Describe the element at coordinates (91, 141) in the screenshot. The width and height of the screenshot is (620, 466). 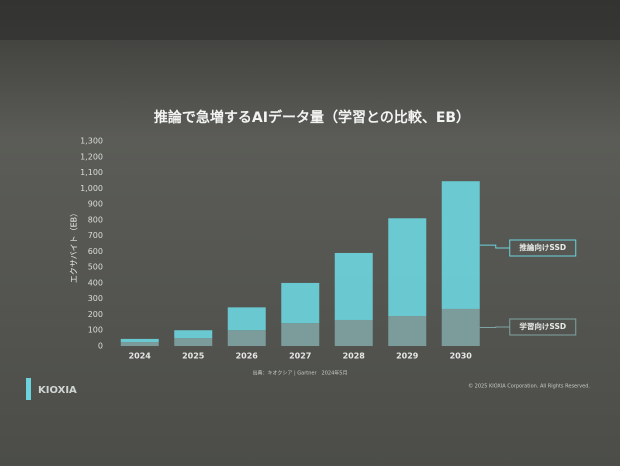
I see `y-tick-label: 1,300` at that location.